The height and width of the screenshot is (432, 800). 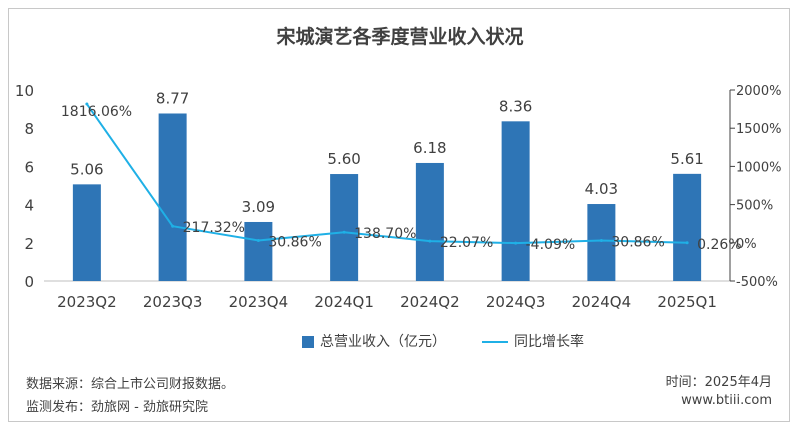 I want to click on x-tick-label: 2024Q1, so click(x=344, y=302).